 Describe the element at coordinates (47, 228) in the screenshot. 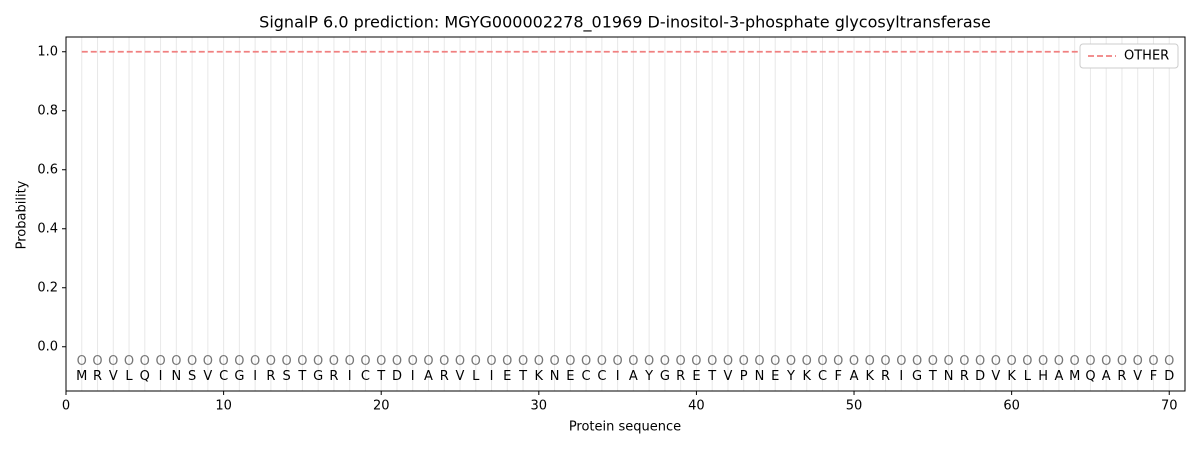

I see `y-tick-label: 0.4` at that location.